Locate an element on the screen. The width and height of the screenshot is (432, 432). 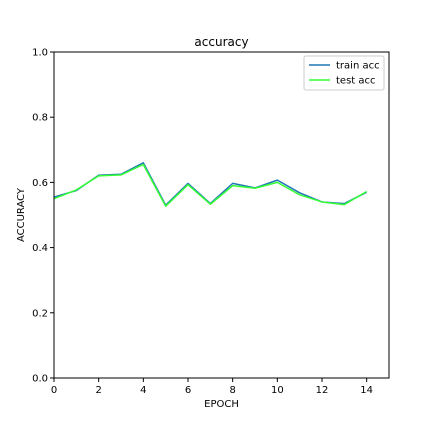
x-tick-label: 14 is located at coordinates (366, 390).